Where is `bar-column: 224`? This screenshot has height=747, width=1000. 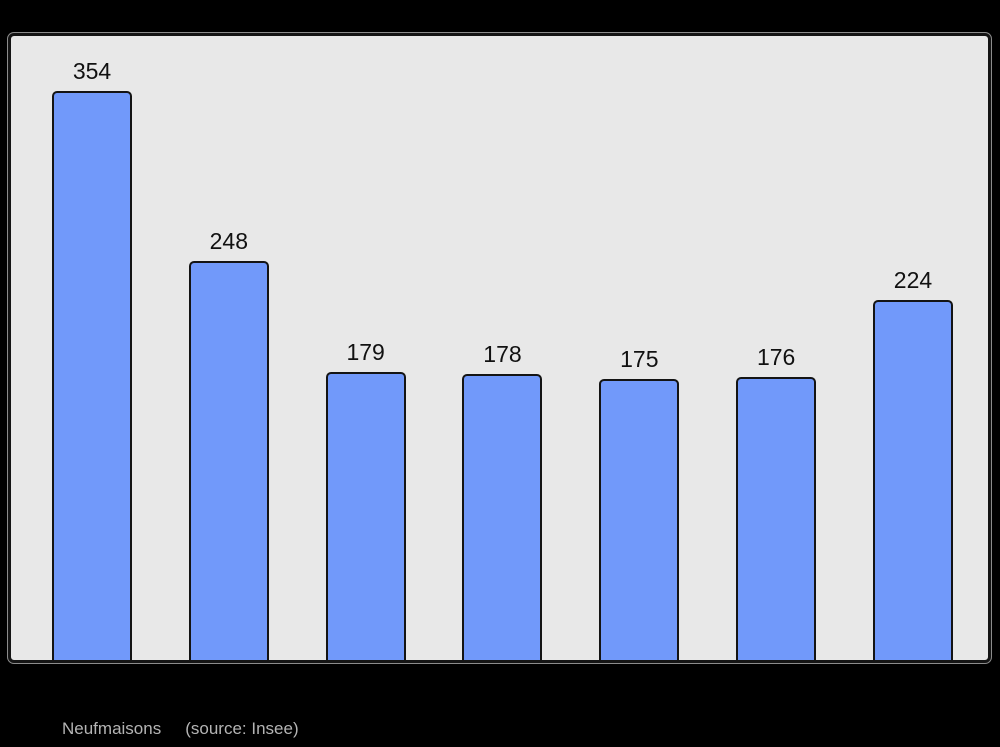
bar-column: 224 is located at coordinates (912, 463).